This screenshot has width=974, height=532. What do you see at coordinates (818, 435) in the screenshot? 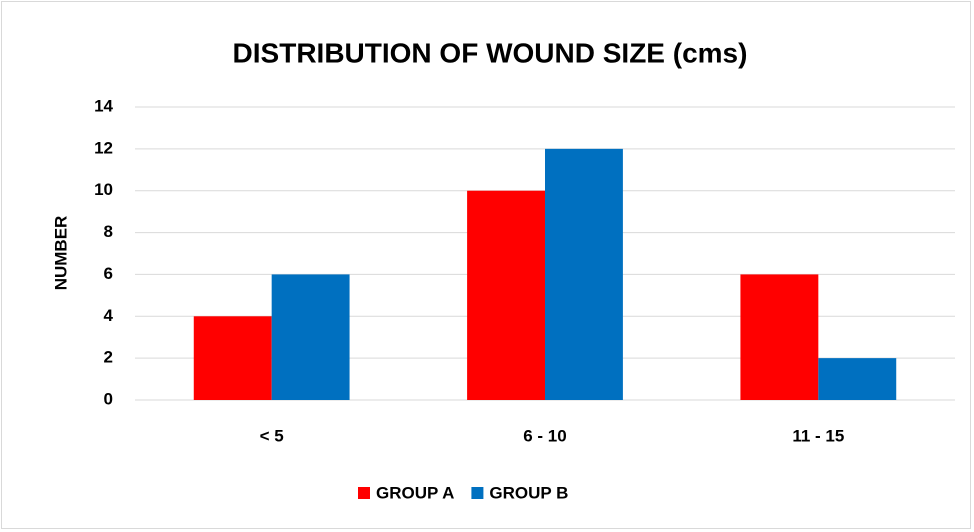
I see `x-tick-label: 11 - 15` at bounding box center [818, 435].